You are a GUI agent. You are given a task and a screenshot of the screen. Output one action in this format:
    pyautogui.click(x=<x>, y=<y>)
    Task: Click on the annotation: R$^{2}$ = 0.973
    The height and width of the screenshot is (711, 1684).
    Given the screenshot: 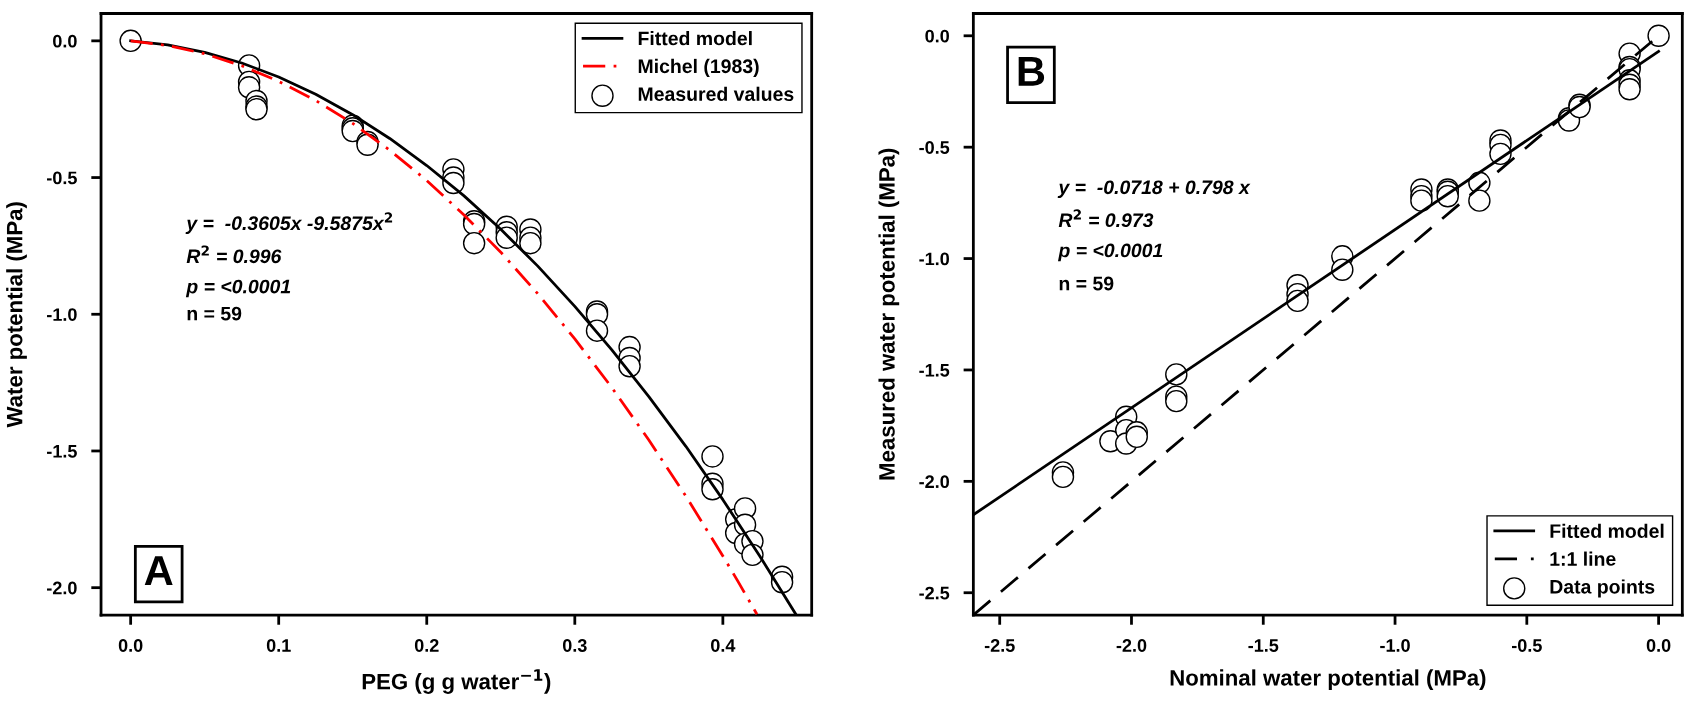 What is the action you would take?
    pyautogui.click(x=1106, y=218)
    